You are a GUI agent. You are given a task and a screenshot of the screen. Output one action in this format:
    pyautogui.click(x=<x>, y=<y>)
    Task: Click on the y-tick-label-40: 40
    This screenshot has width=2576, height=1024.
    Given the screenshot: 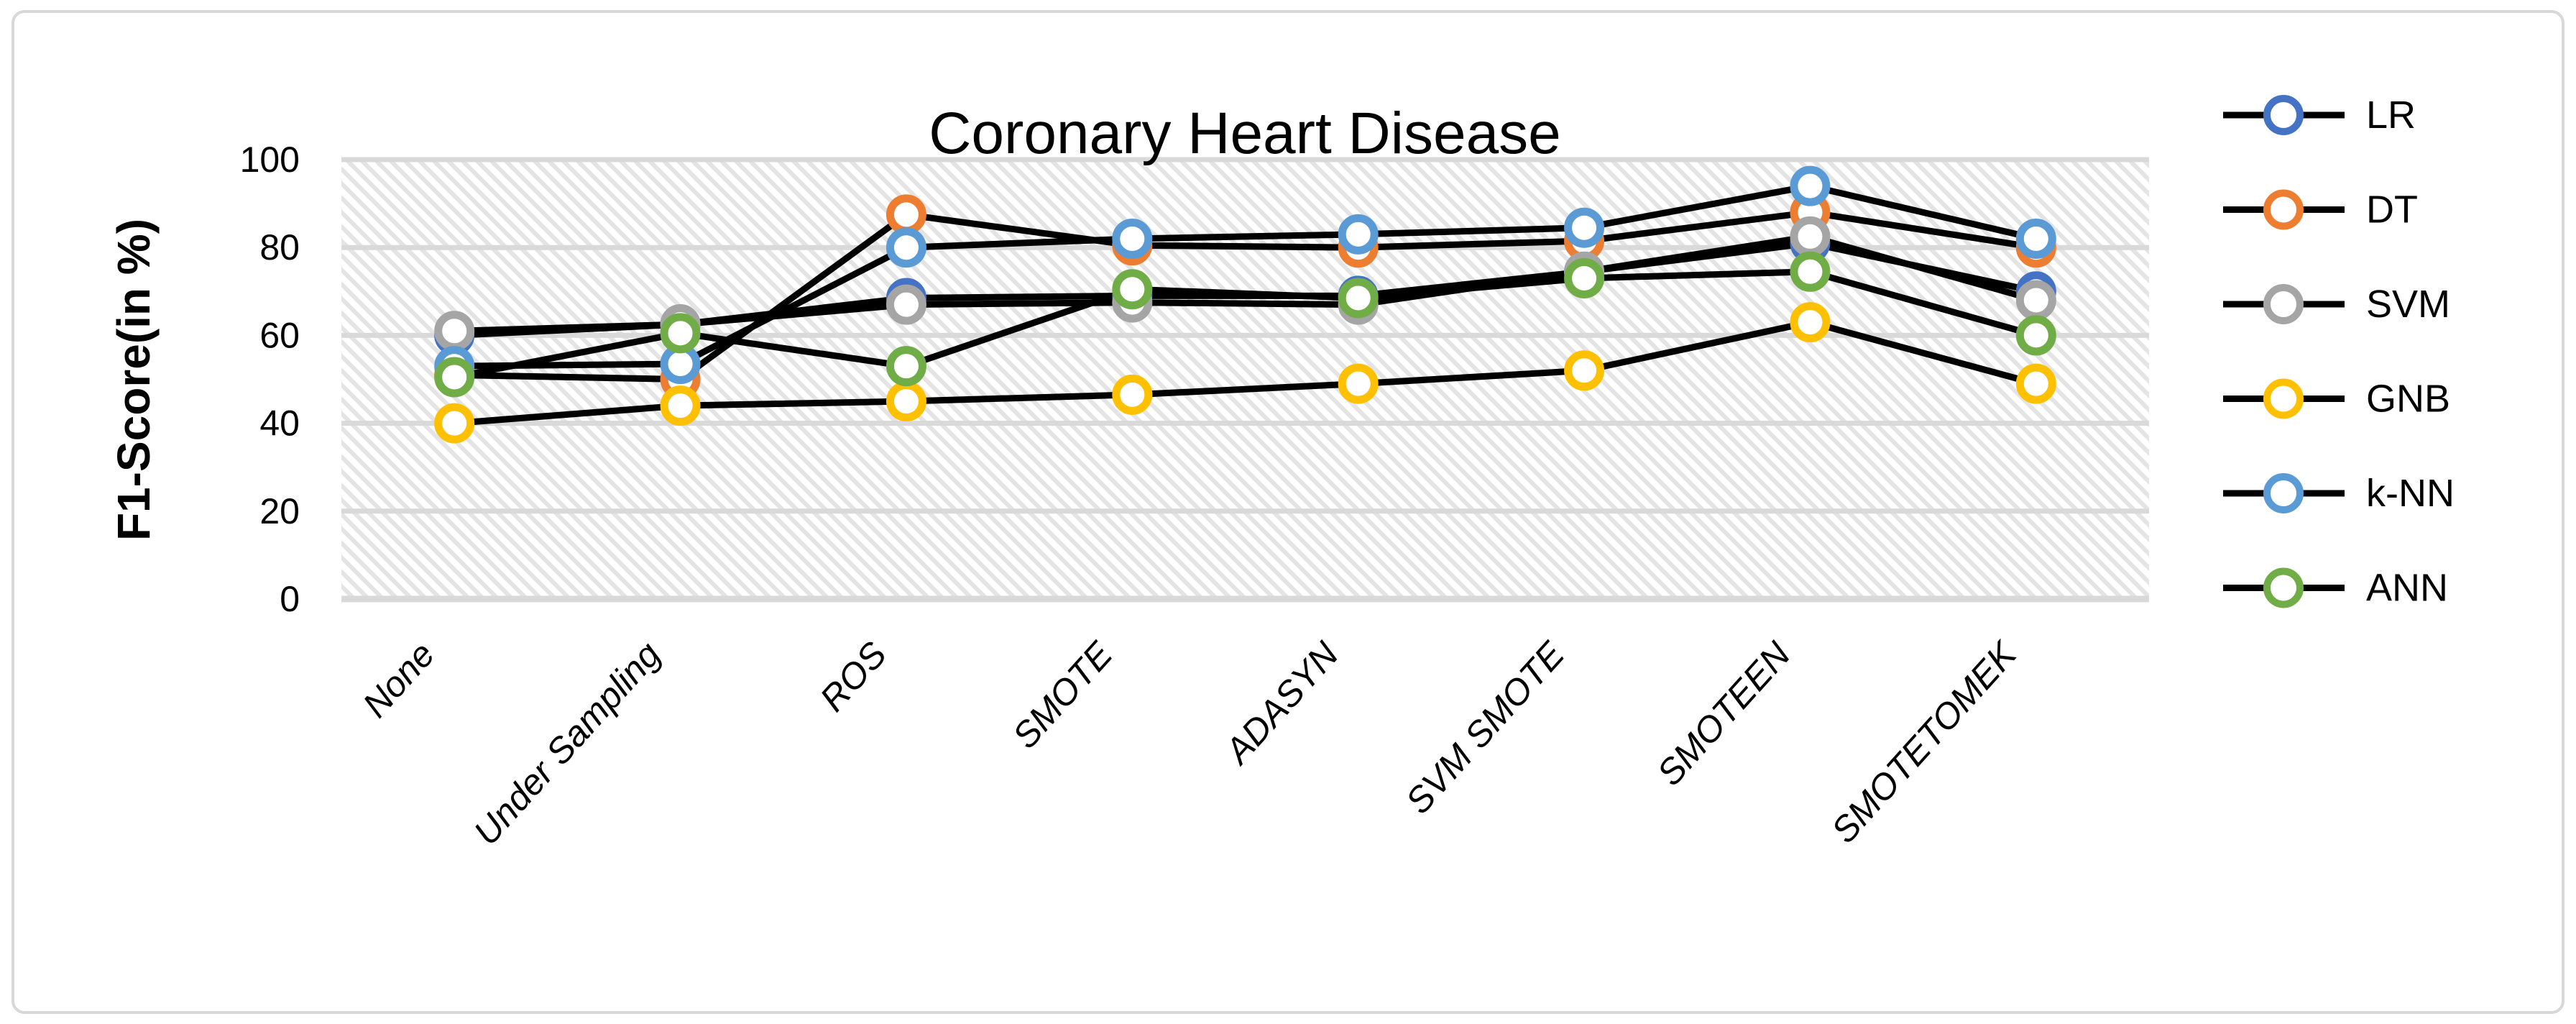 What is the action you would take?
    pyautogui.click(x=279, y=423)
    